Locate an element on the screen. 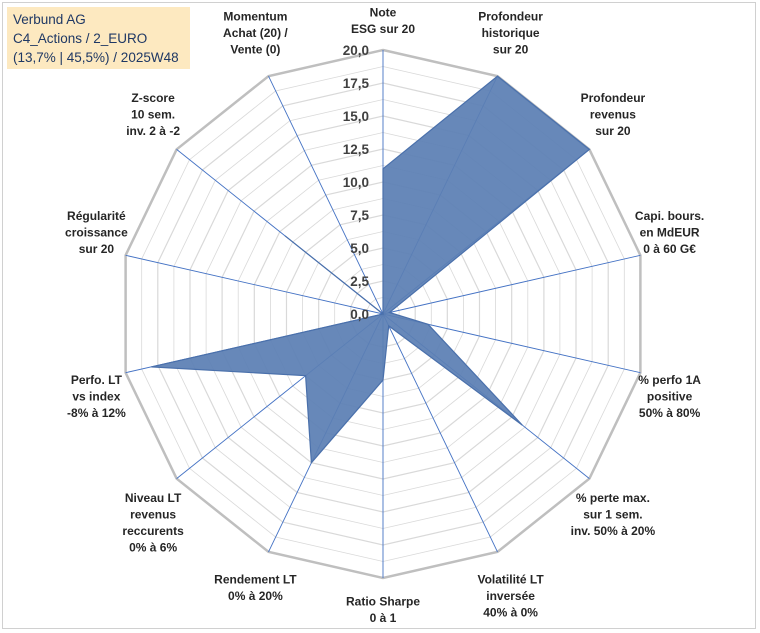 Image resolution: width=760 pixels, height=633 pixels. tick-label: 7,5 is located at coordinates (359, 215).